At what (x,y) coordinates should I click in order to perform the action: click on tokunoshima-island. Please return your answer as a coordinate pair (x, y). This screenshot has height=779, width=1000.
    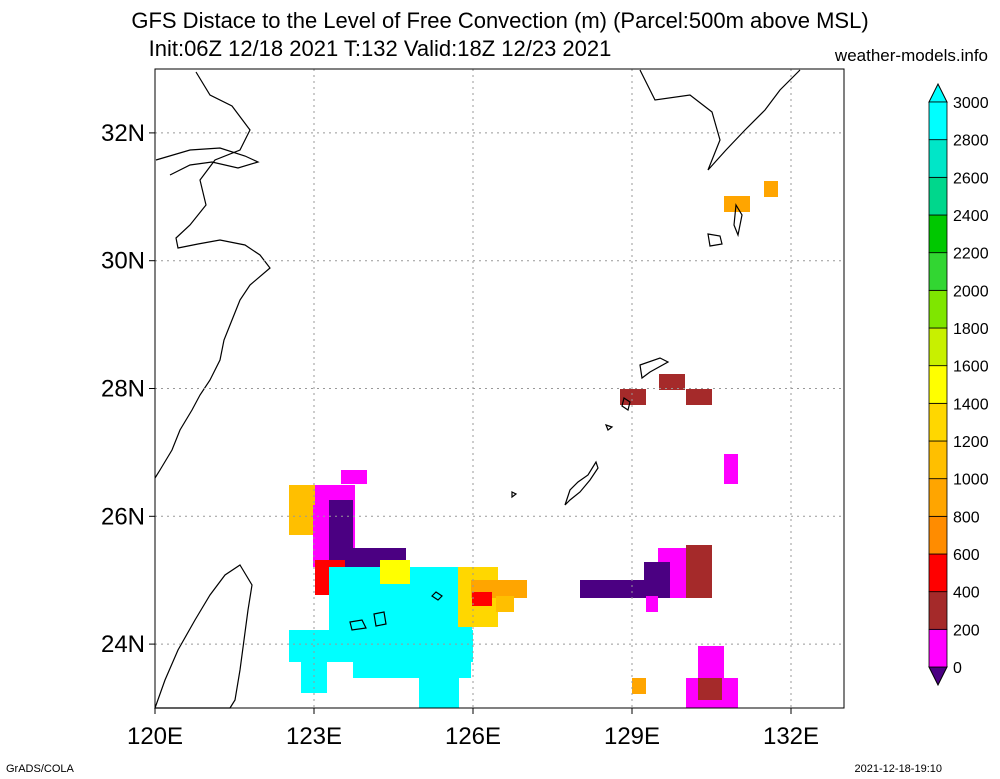
    Looking at the image, I should click on (626, 404).